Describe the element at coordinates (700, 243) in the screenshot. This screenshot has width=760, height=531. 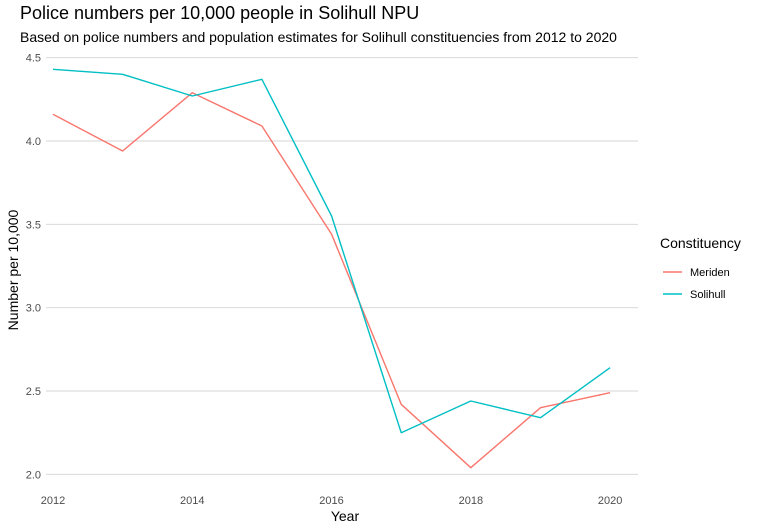
I see `legend-title: Constituency` at that location.